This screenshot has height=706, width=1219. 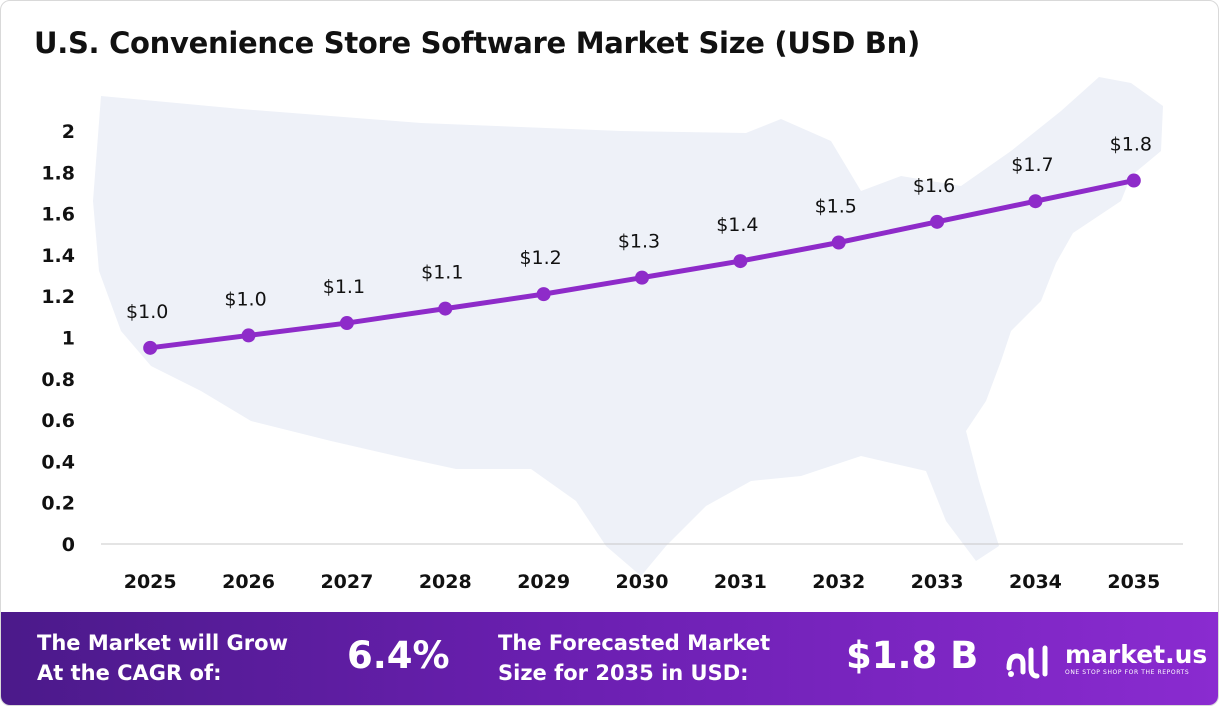 I want to click on y-tick-label: 0.4, so click(x=58, y=462).